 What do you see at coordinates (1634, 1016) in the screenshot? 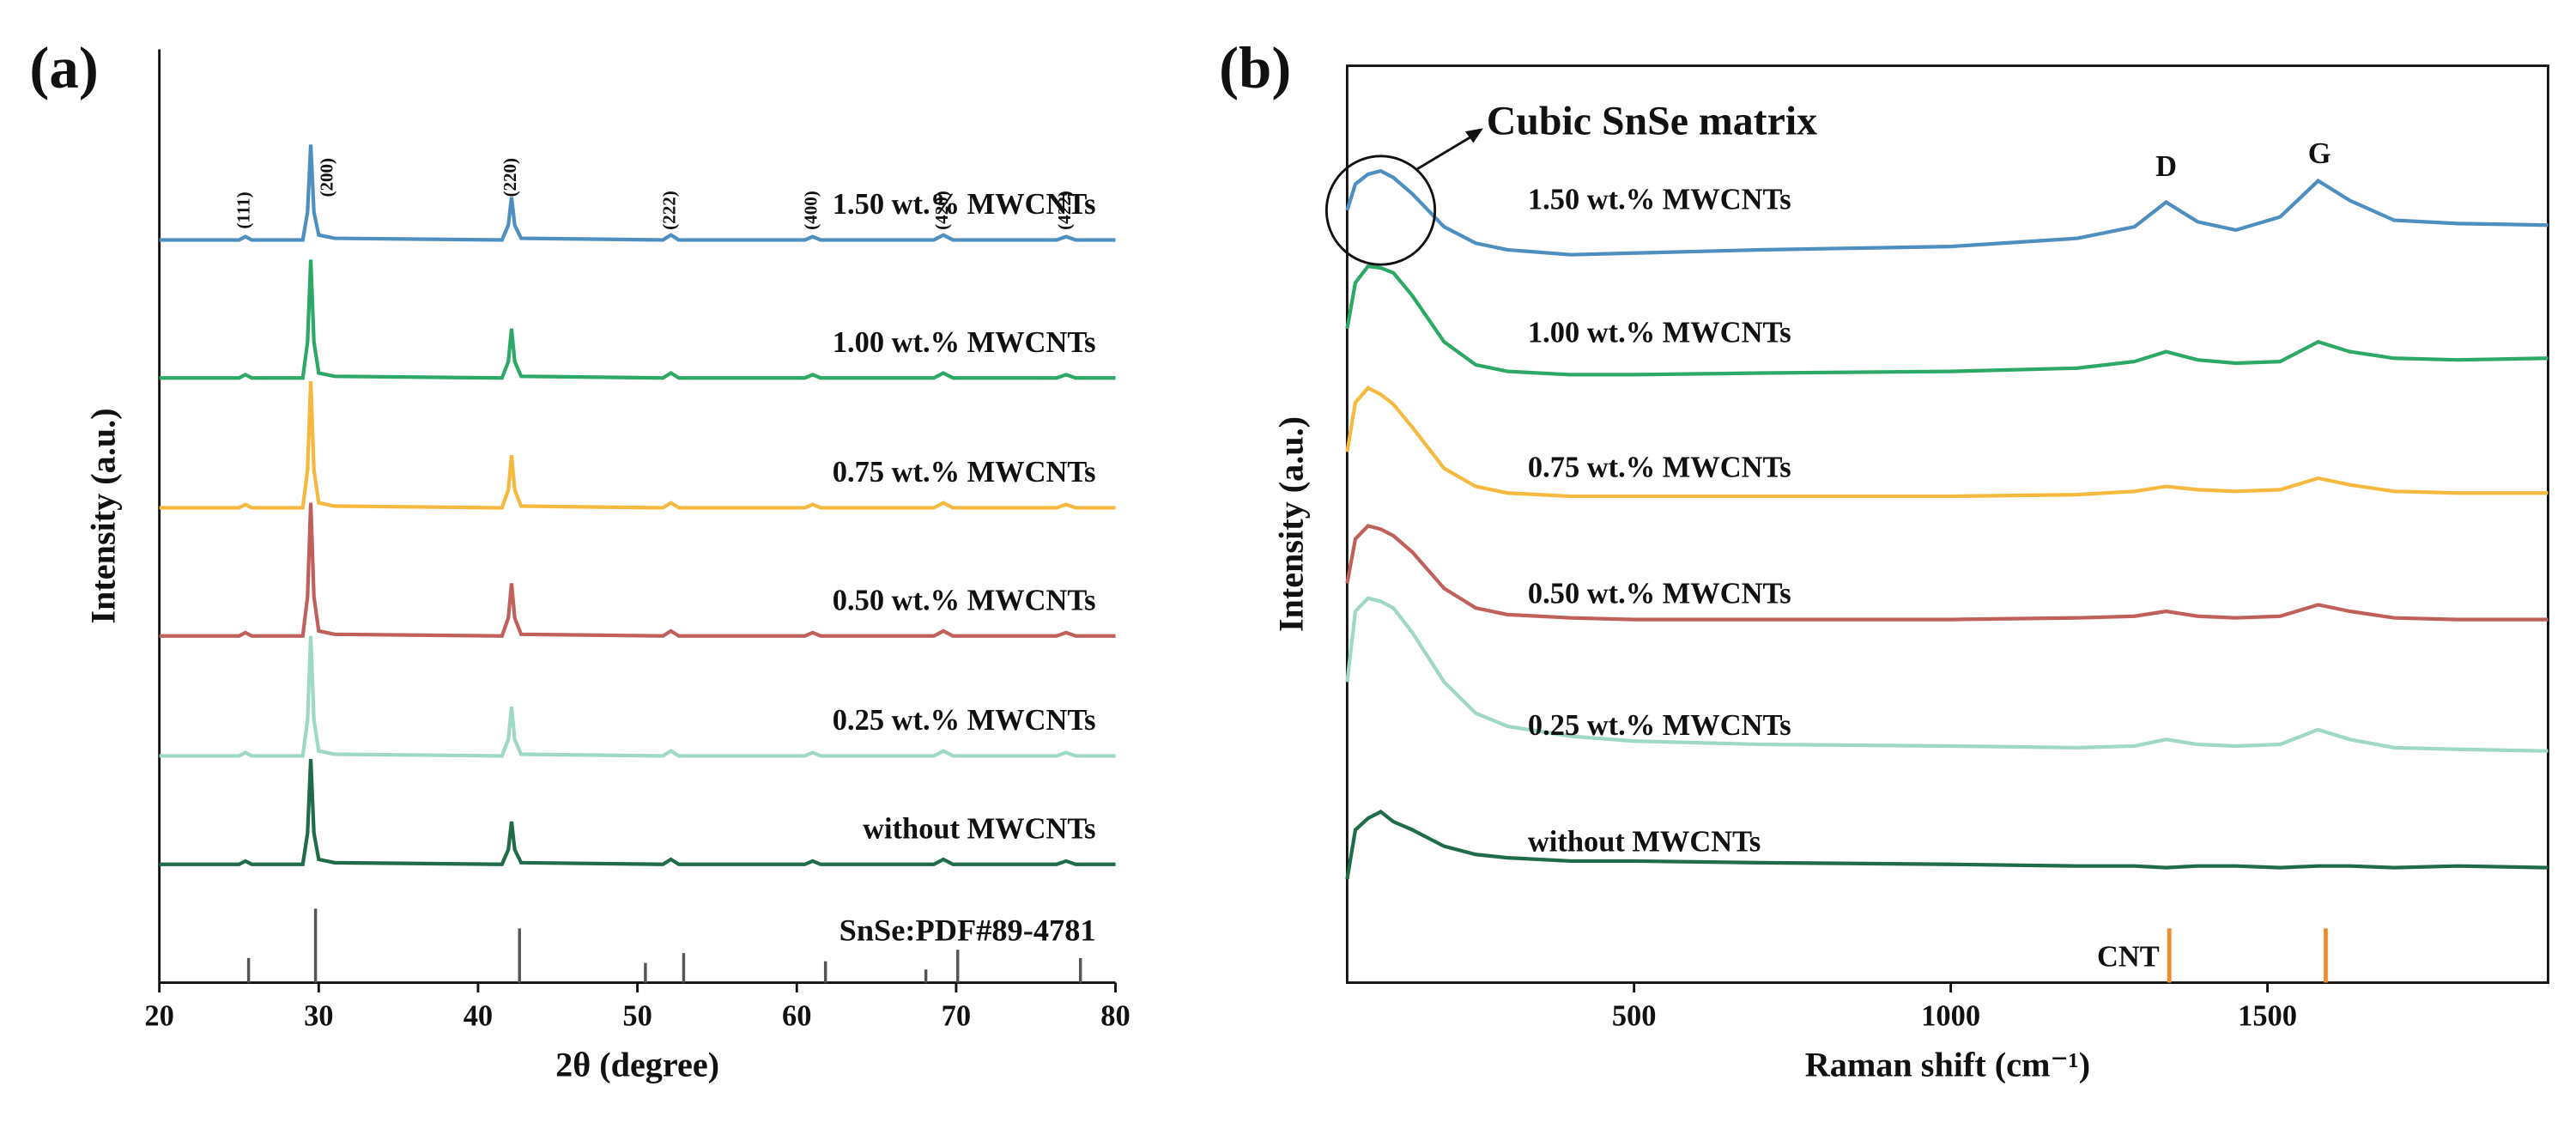
I see `x-tick-label: 500` at bounding box center [1634, 1016].